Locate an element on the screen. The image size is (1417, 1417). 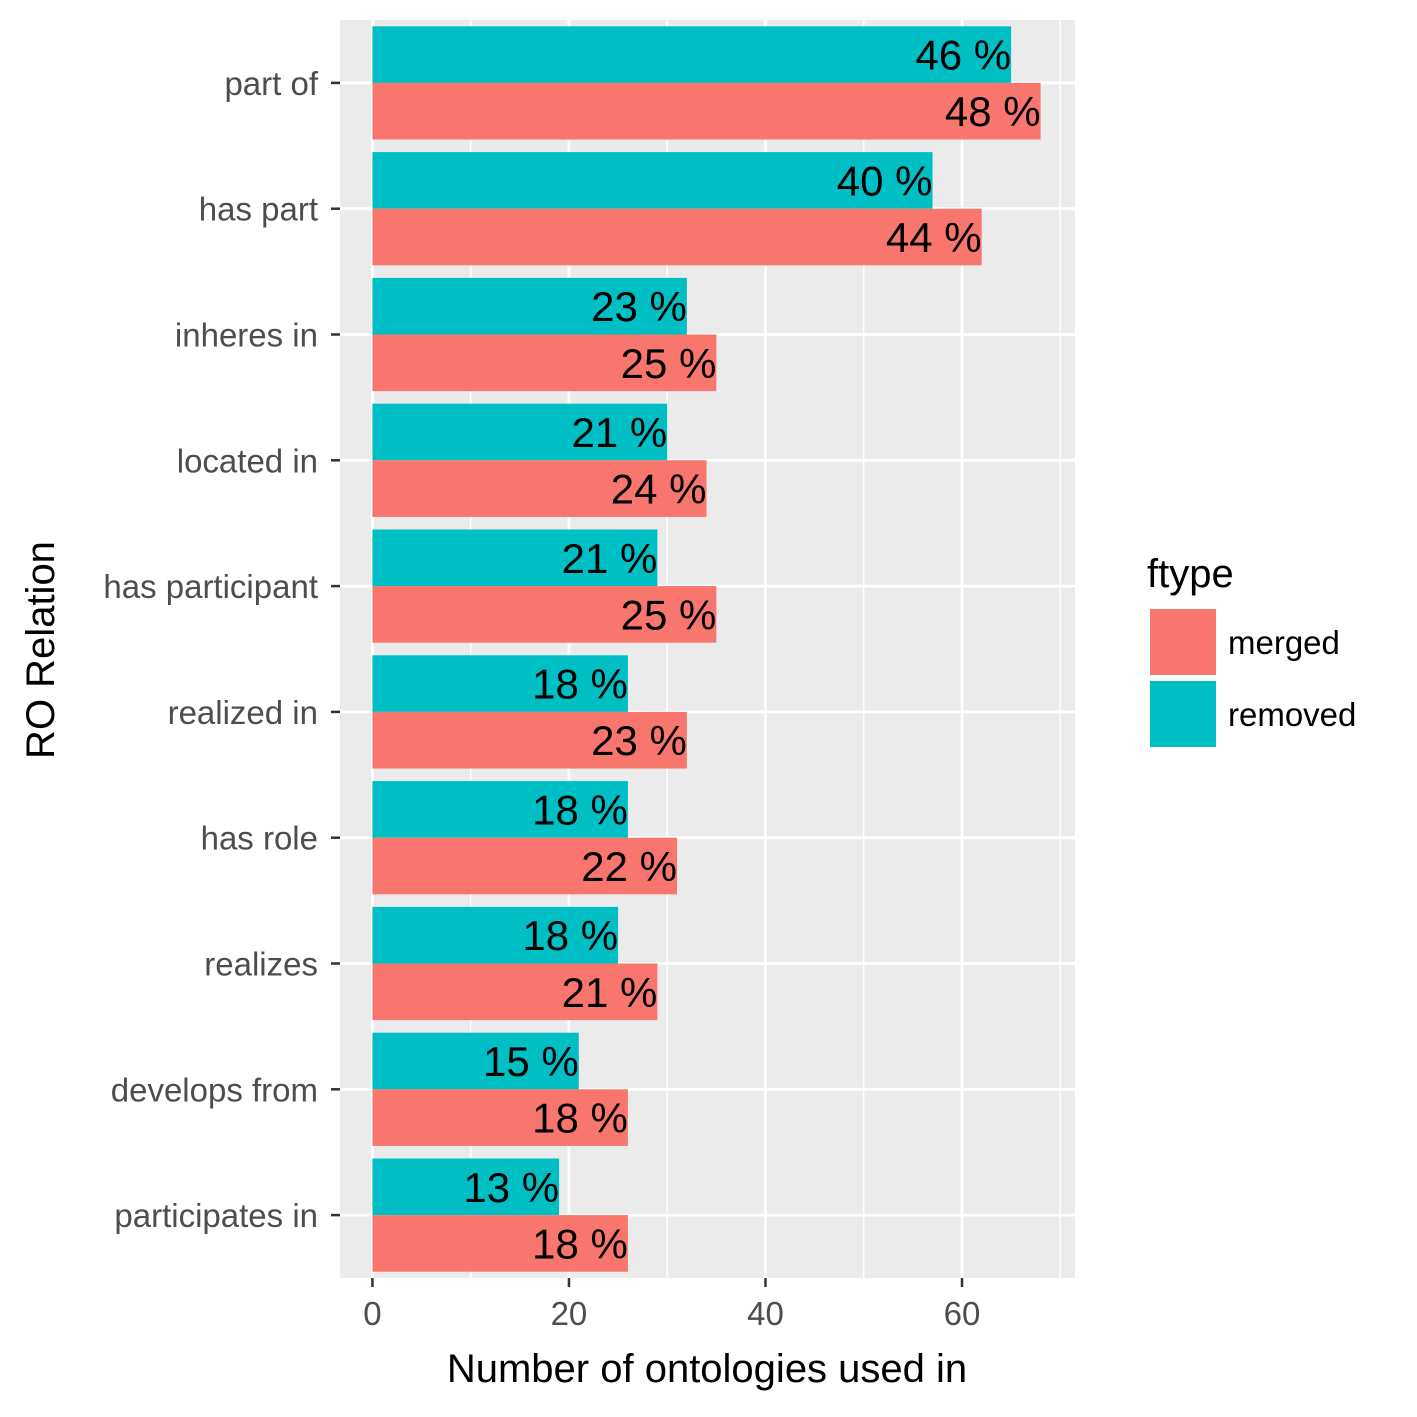
bar-label-merged-has-role: 22 % is located at coordinates (629, 866).